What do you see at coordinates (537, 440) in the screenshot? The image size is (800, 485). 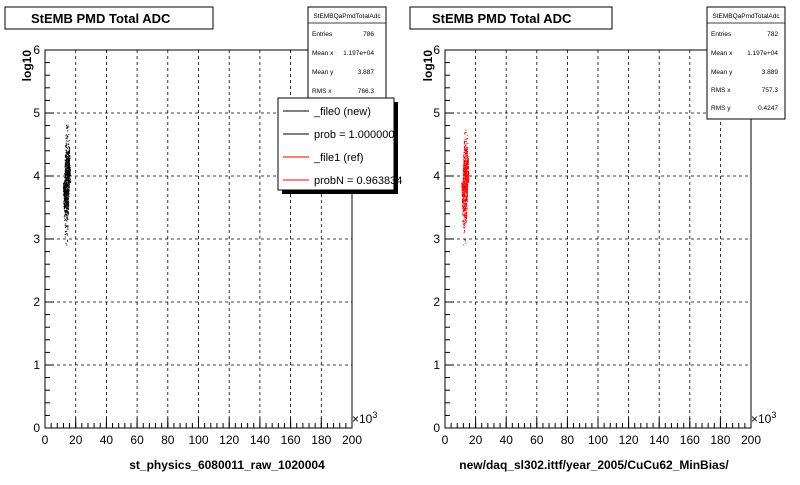 I see `x-tick-label: 60` at bounding box center [537, 440].